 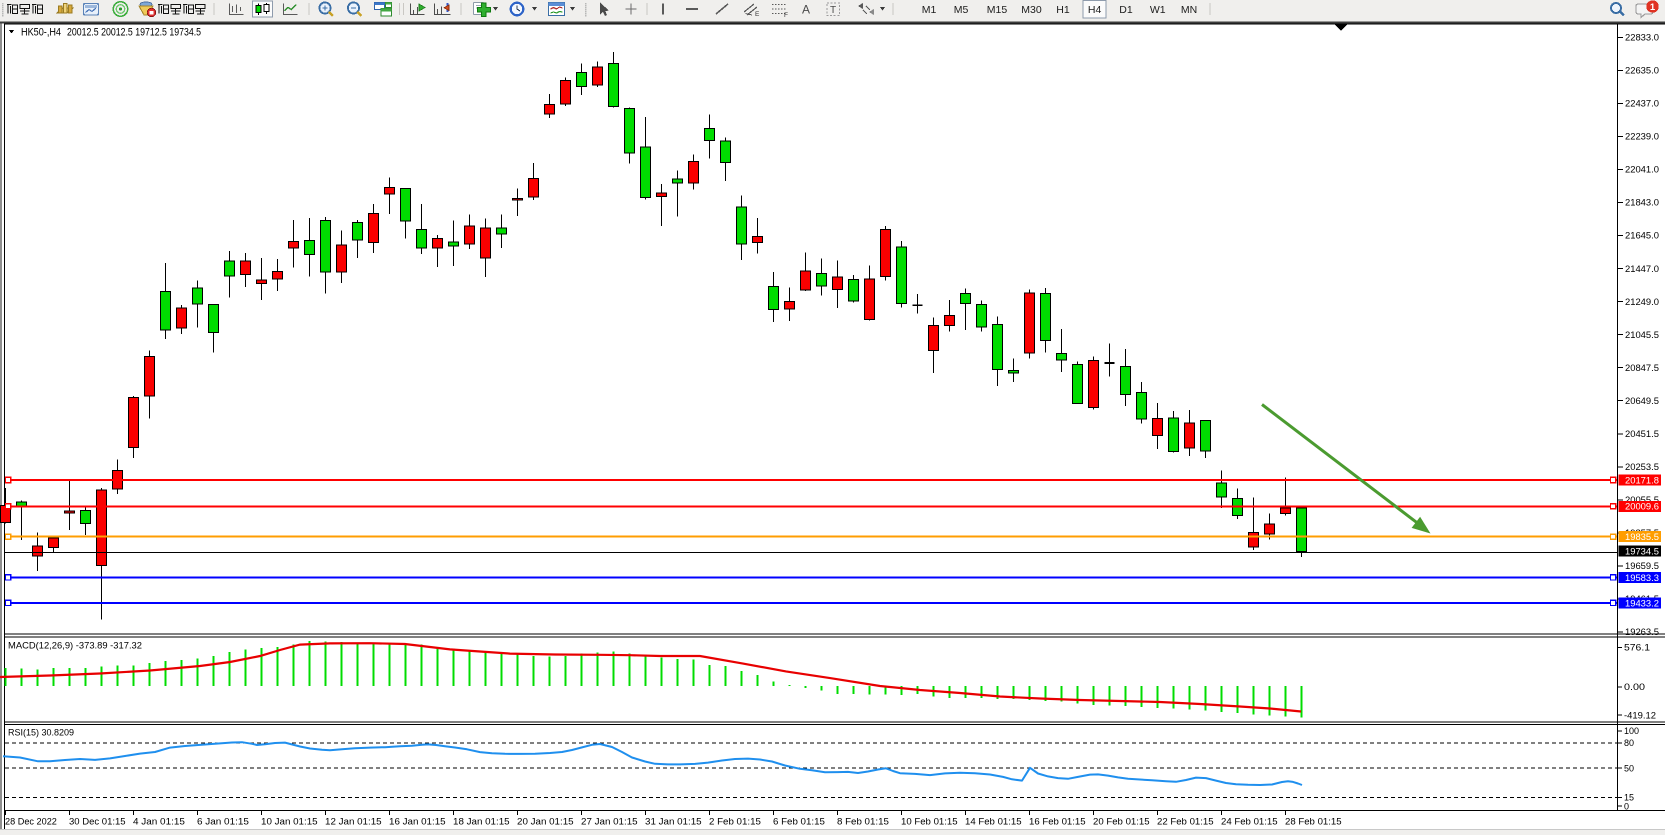 What do you see at coordinates (1249, 822) in the screenshot?
I see `svg-text: 24 Feb 01:15` at bounding box center [1249, 822].